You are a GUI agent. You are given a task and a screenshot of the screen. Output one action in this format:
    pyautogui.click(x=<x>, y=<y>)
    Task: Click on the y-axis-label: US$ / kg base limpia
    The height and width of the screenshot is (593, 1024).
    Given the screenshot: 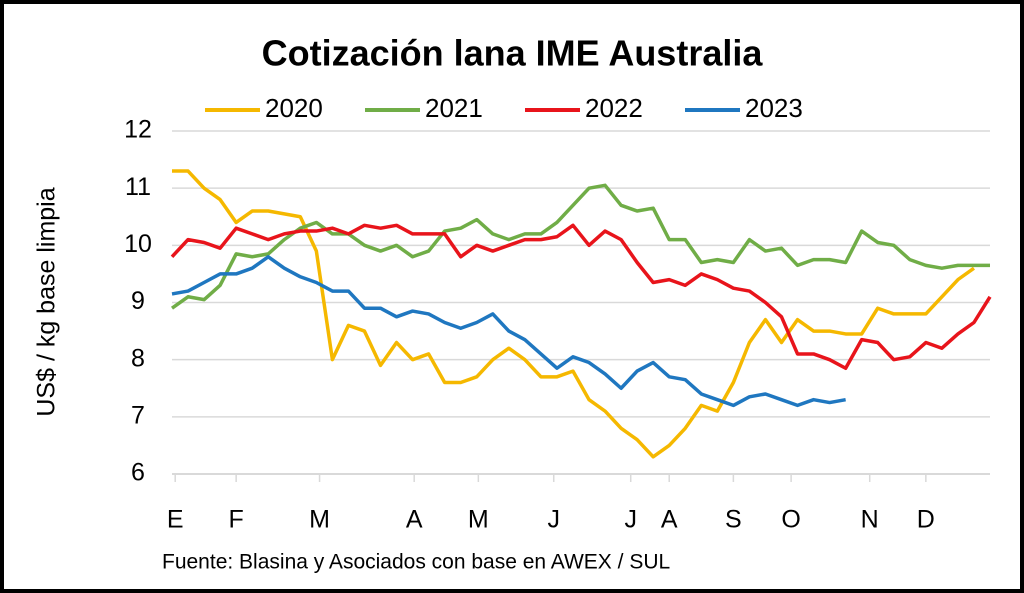 What is the action you would take?
    pyautogui.click(x=47, y=301)
    